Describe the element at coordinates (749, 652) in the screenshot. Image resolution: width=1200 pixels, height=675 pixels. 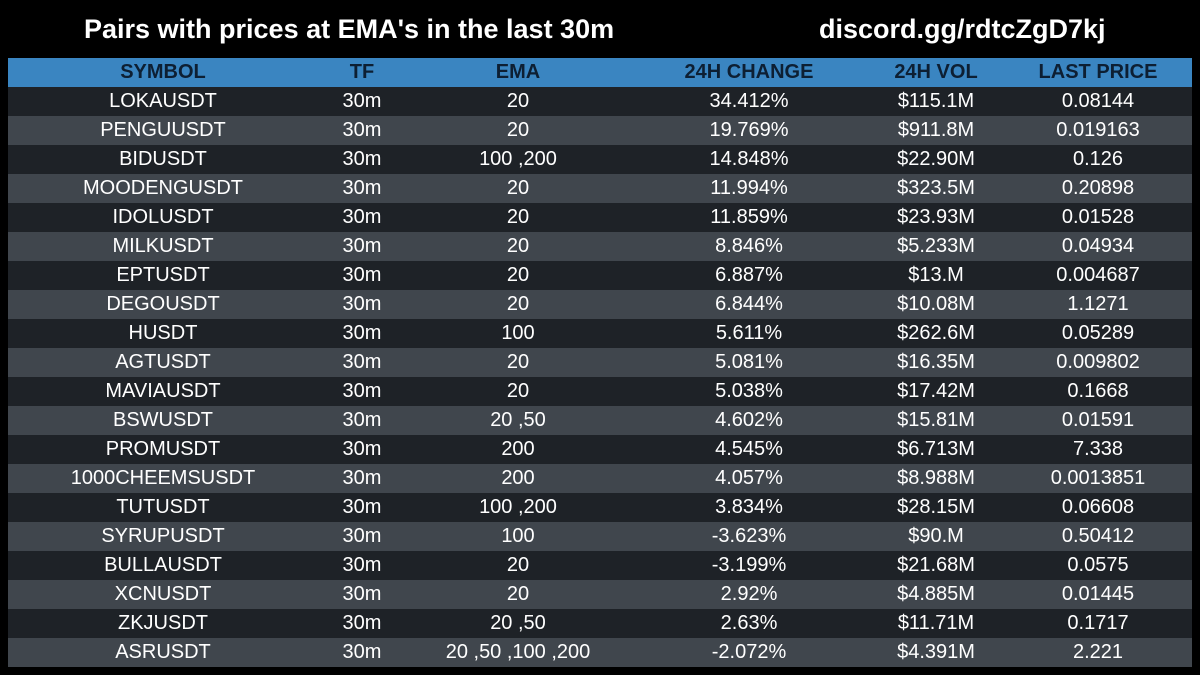
I see `cell-24h-change: -2.072%` at that location.